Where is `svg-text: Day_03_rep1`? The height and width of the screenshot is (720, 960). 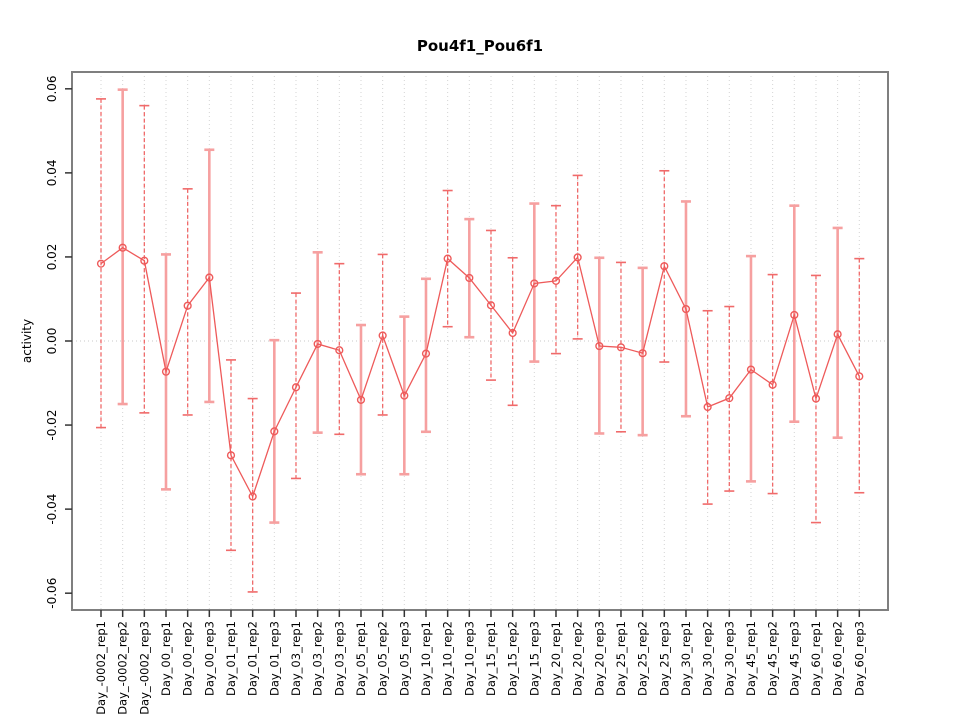 svg-text: Day_03_rep1 is located at coordinates (296, 658).